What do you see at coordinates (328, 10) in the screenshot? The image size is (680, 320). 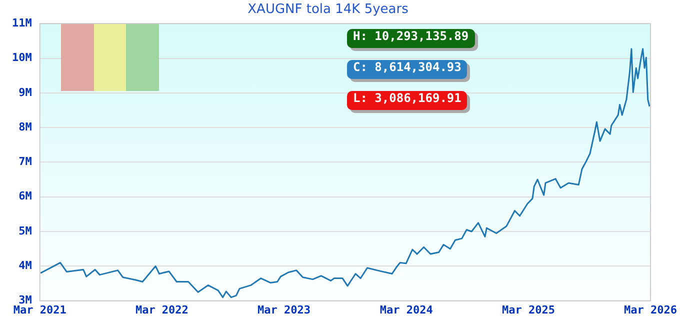 I see `chart-title: XAUGNF tola 14K 5years` at bounding box center [328, 10].